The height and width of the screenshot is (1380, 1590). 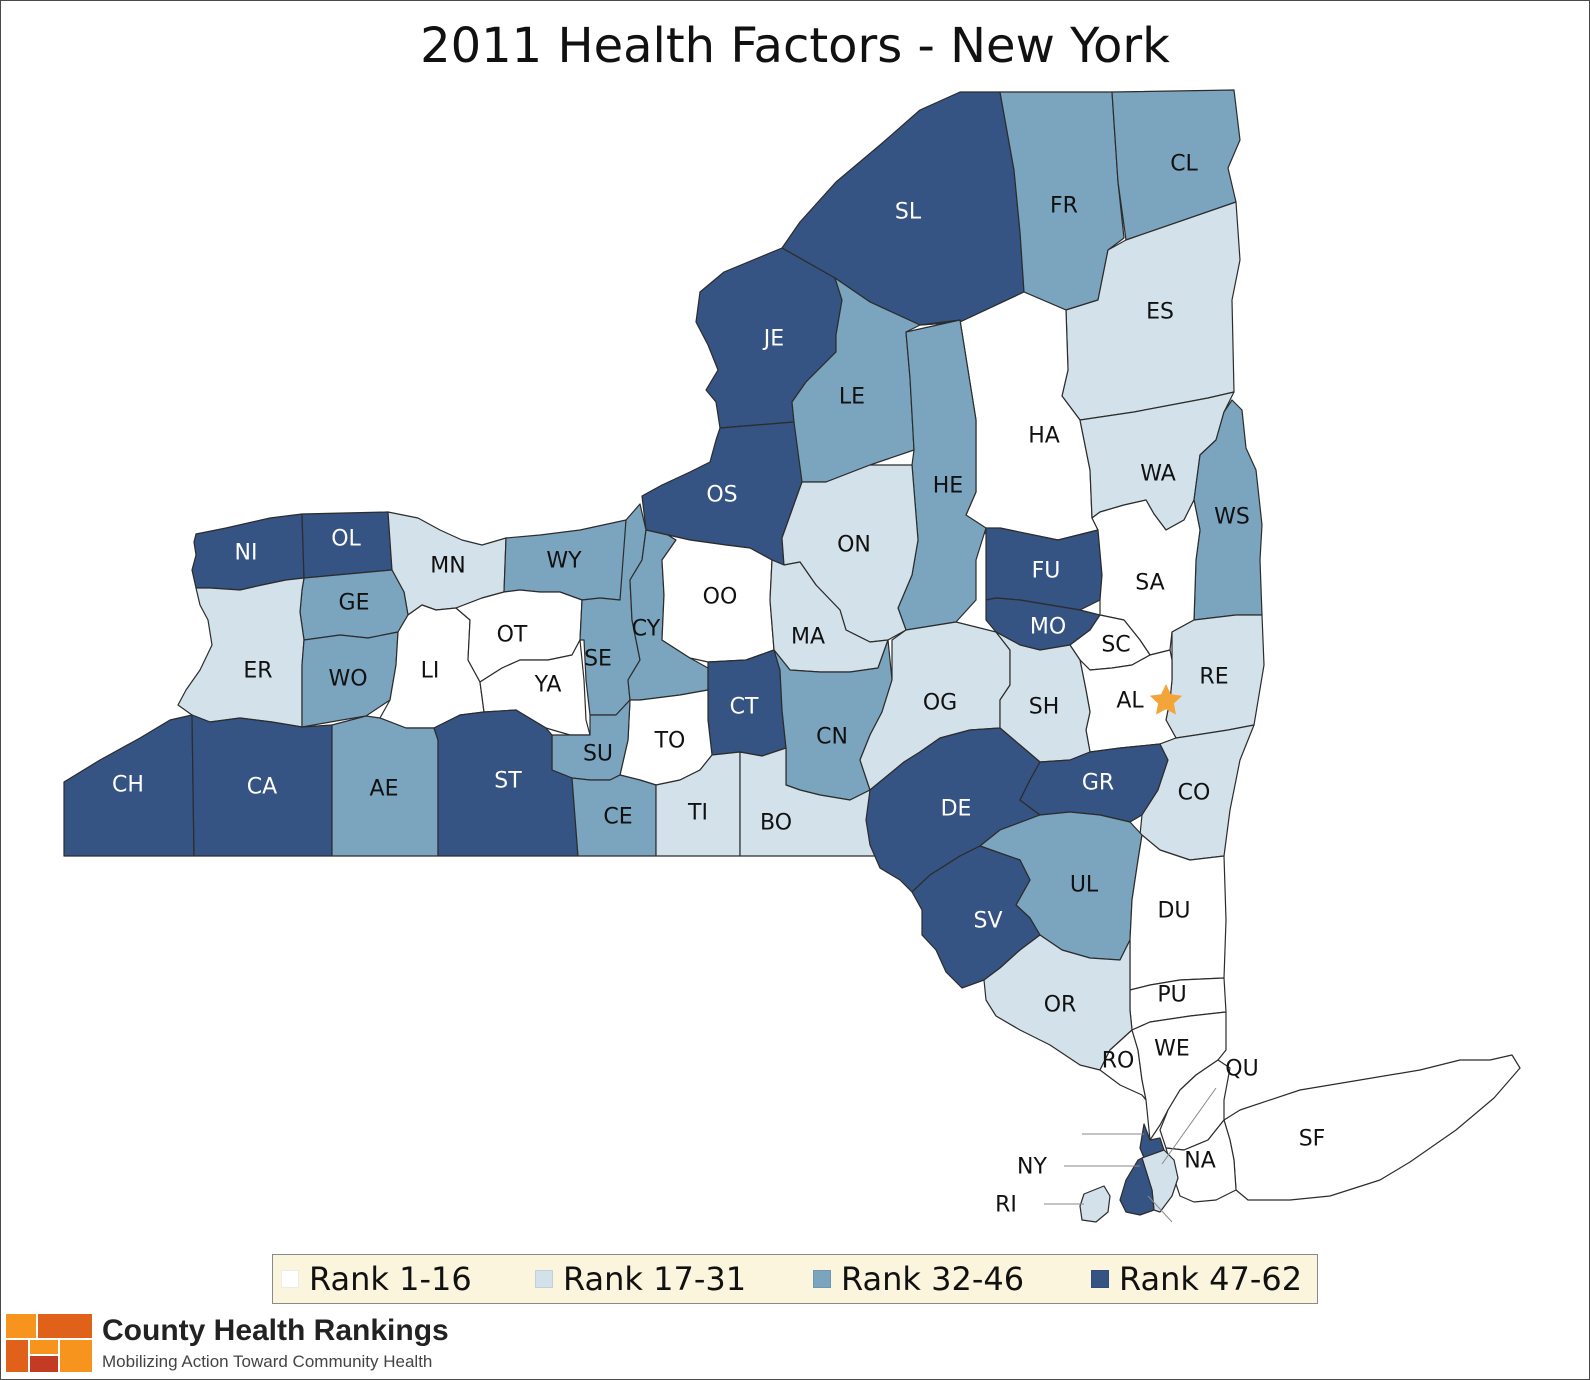 I want to click on county-label-li: LI, so click(x=430, y=671).